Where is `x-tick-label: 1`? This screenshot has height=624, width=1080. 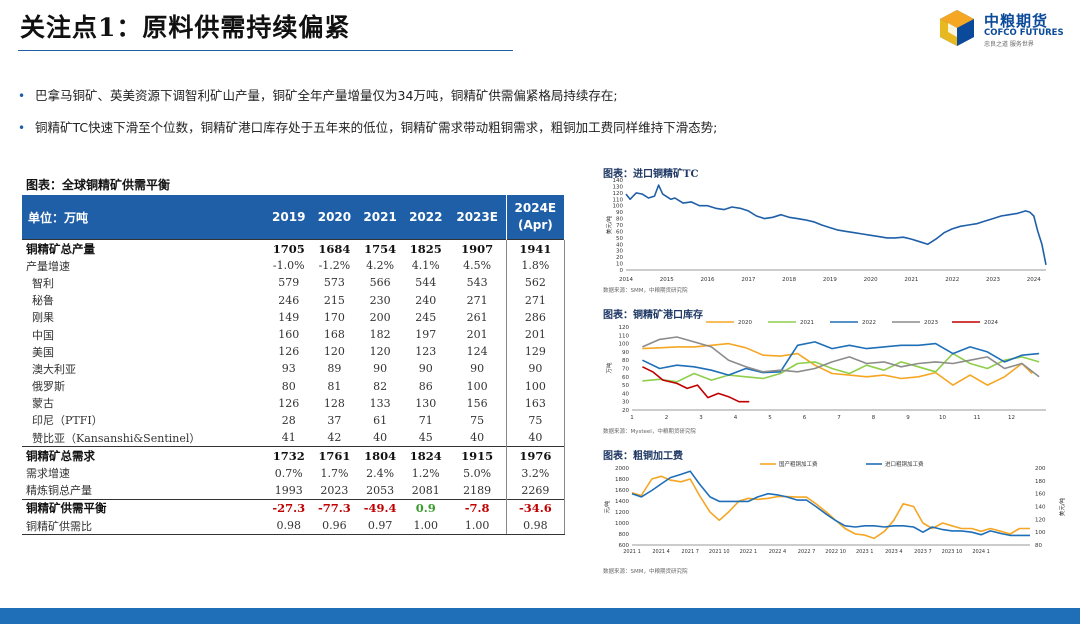 x-tick-label: 1 is located at coordinates (632, 418).